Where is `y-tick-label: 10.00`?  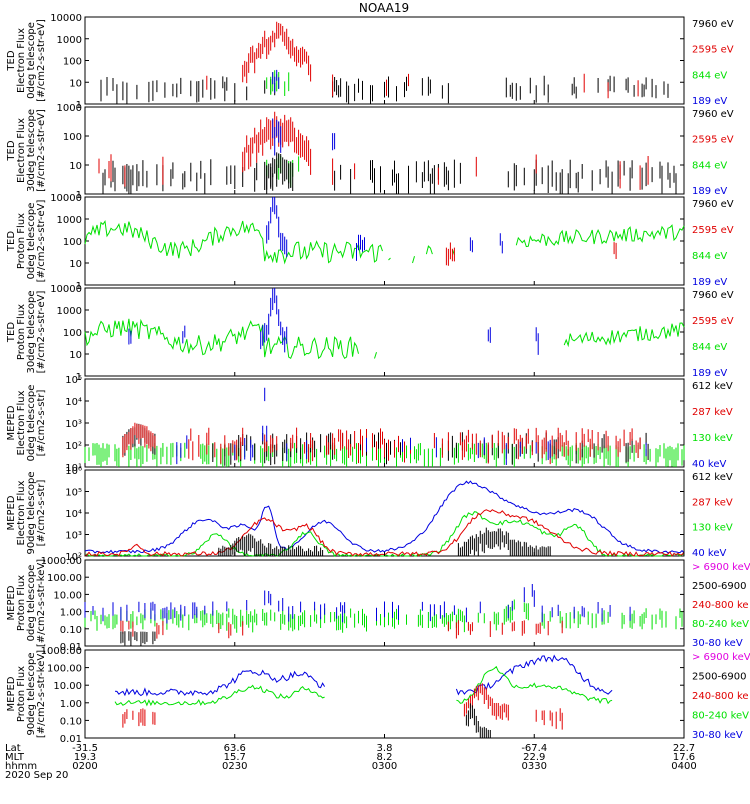 y-tick-label: 10.00 is located at coordinates (67, 686).